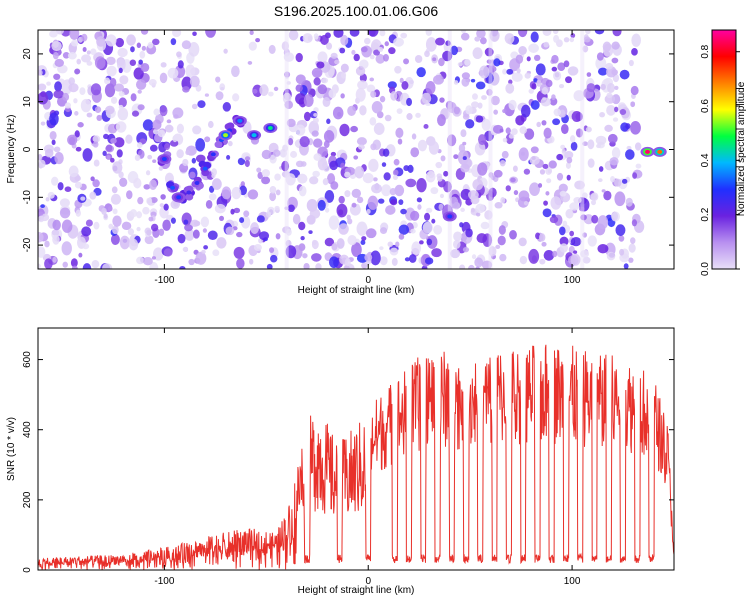 The image size is (750, 600). I want to click on colorbar-tick-label: 0.4, so click(705, 160).